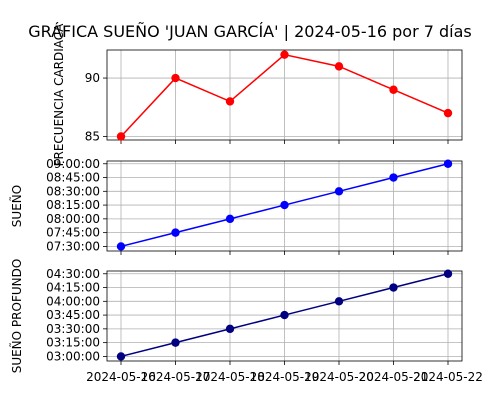 This screenshot has width=500, height=400. What do you see at coordinates (448, 377) in the screenshot?
I see `x-tick-label: 2024-05-22` at bounding box center [448, 377].